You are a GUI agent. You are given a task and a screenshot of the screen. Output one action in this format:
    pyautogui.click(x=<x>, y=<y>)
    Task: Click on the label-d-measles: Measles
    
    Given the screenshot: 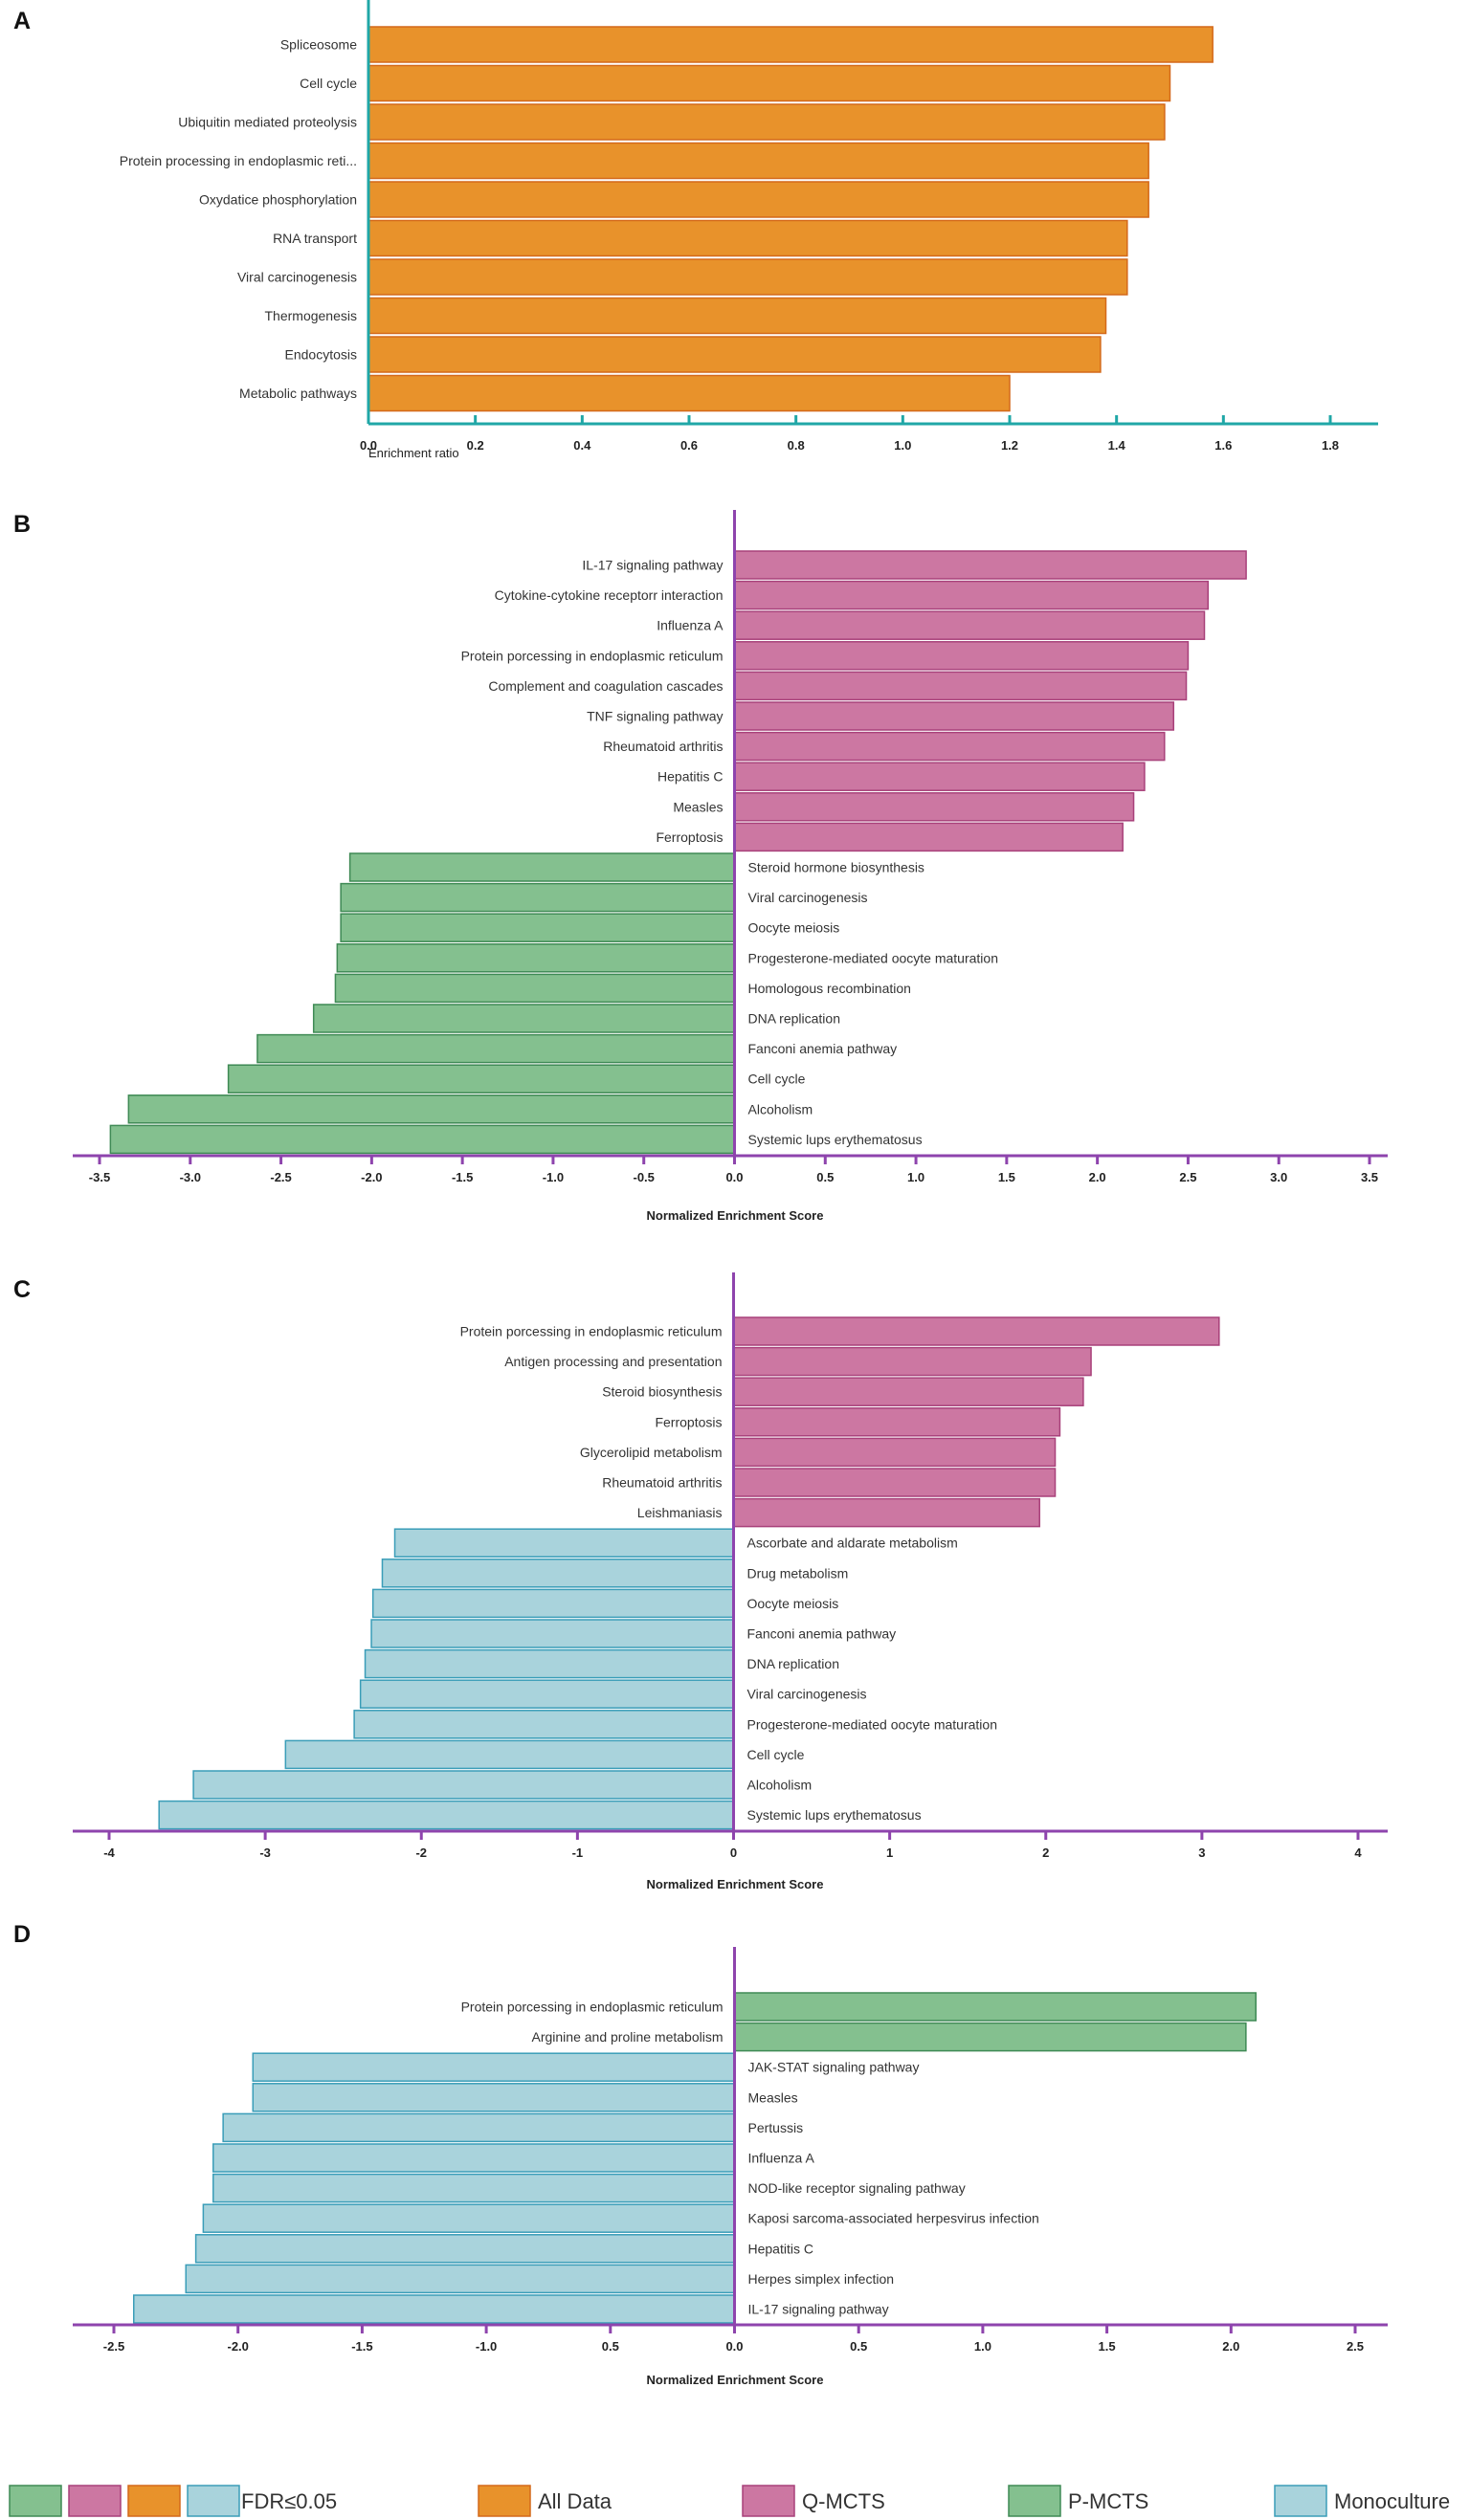 What is the action you would take?
    pyautogui.click(x=773, y=2097)
    